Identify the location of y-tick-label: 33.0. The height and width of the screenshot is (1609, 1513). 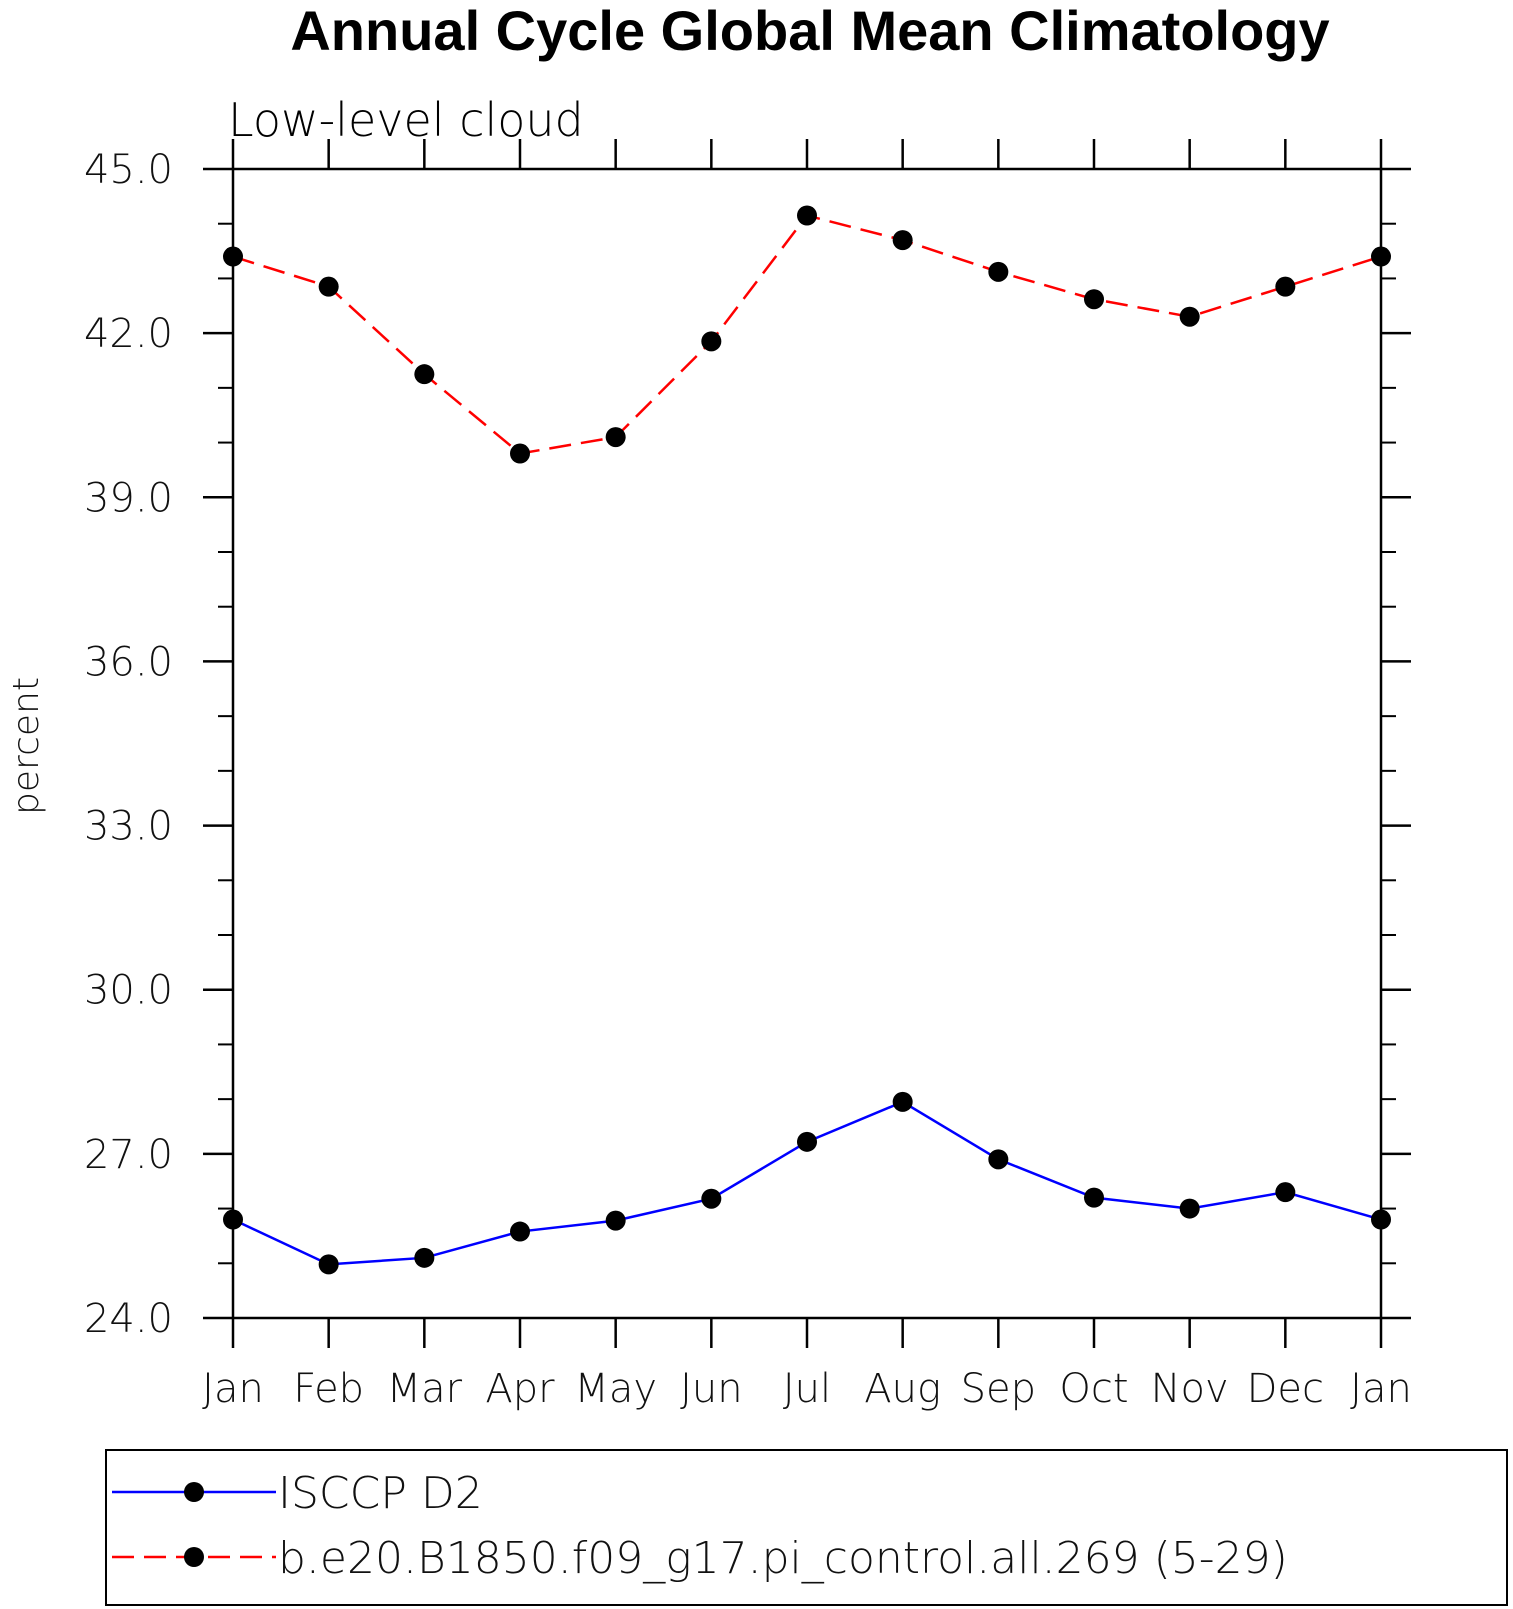
(128, 827).